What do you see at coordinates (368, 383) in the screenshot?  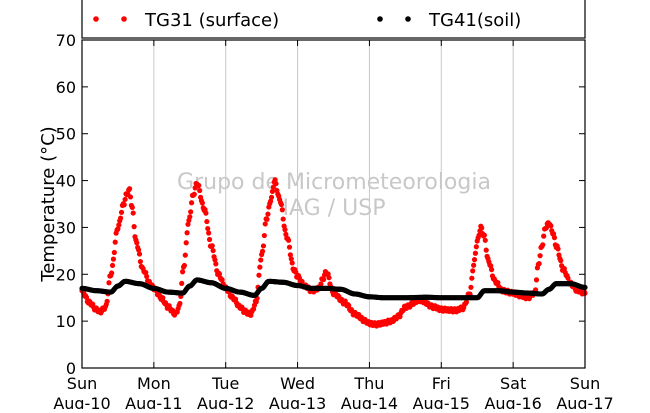 I see `x-tick-label-day: Thu` at bounding box center [368, 383].